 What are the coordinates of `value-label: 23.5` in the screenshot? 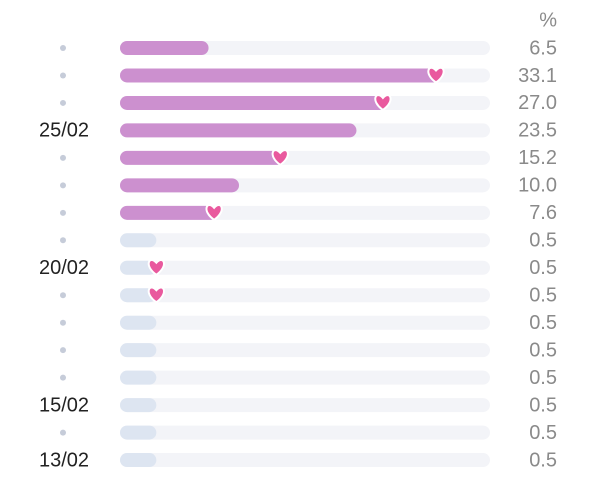 It's located at (537, 131).